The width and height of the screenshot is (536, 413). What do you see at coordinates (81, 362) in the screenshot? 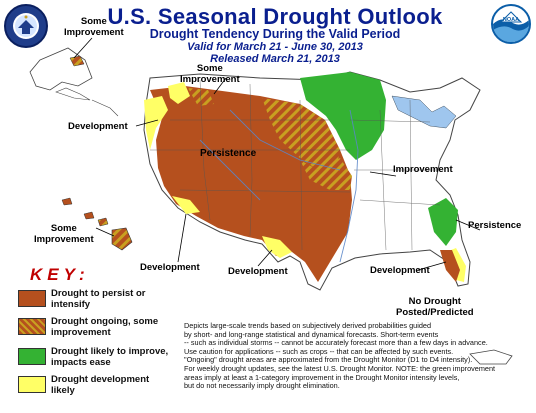
I see `key-improve-line2: impacts ease` at bounding box center [81, 362].